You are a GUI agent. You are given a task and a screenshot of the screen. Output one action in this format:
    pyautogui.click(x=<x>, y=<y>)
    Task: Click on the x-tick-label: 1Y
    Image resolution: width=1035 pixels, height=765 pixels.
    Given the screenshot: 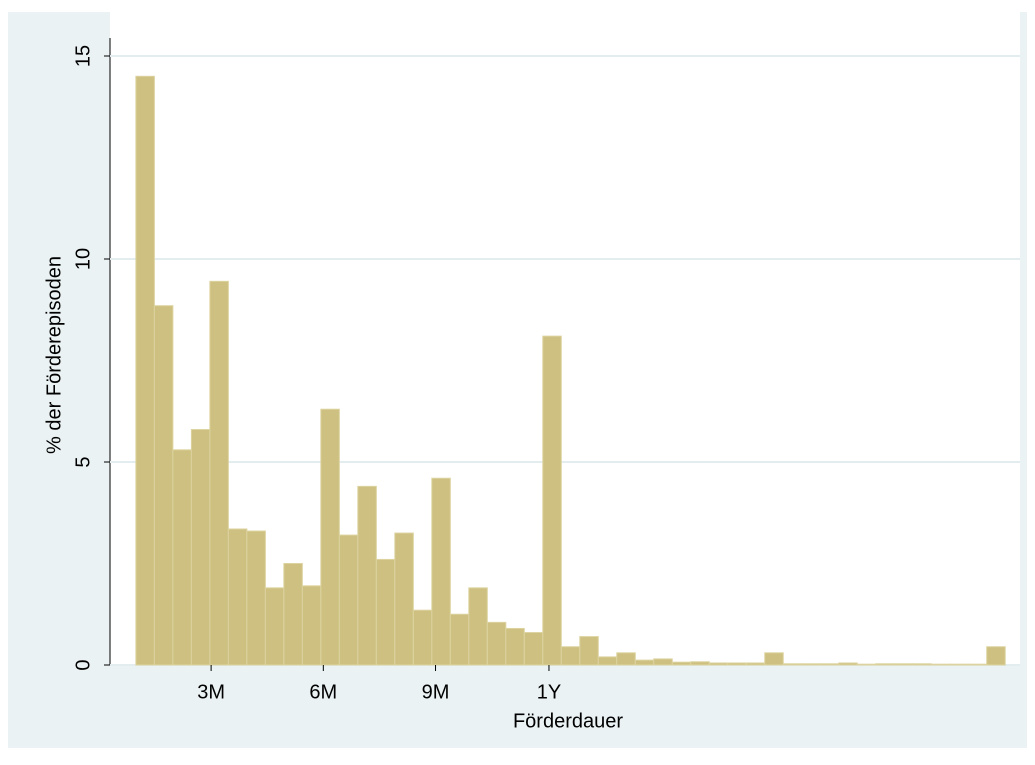 What is the action you would take?
    pyautogui.click(x=549, y=692)
    